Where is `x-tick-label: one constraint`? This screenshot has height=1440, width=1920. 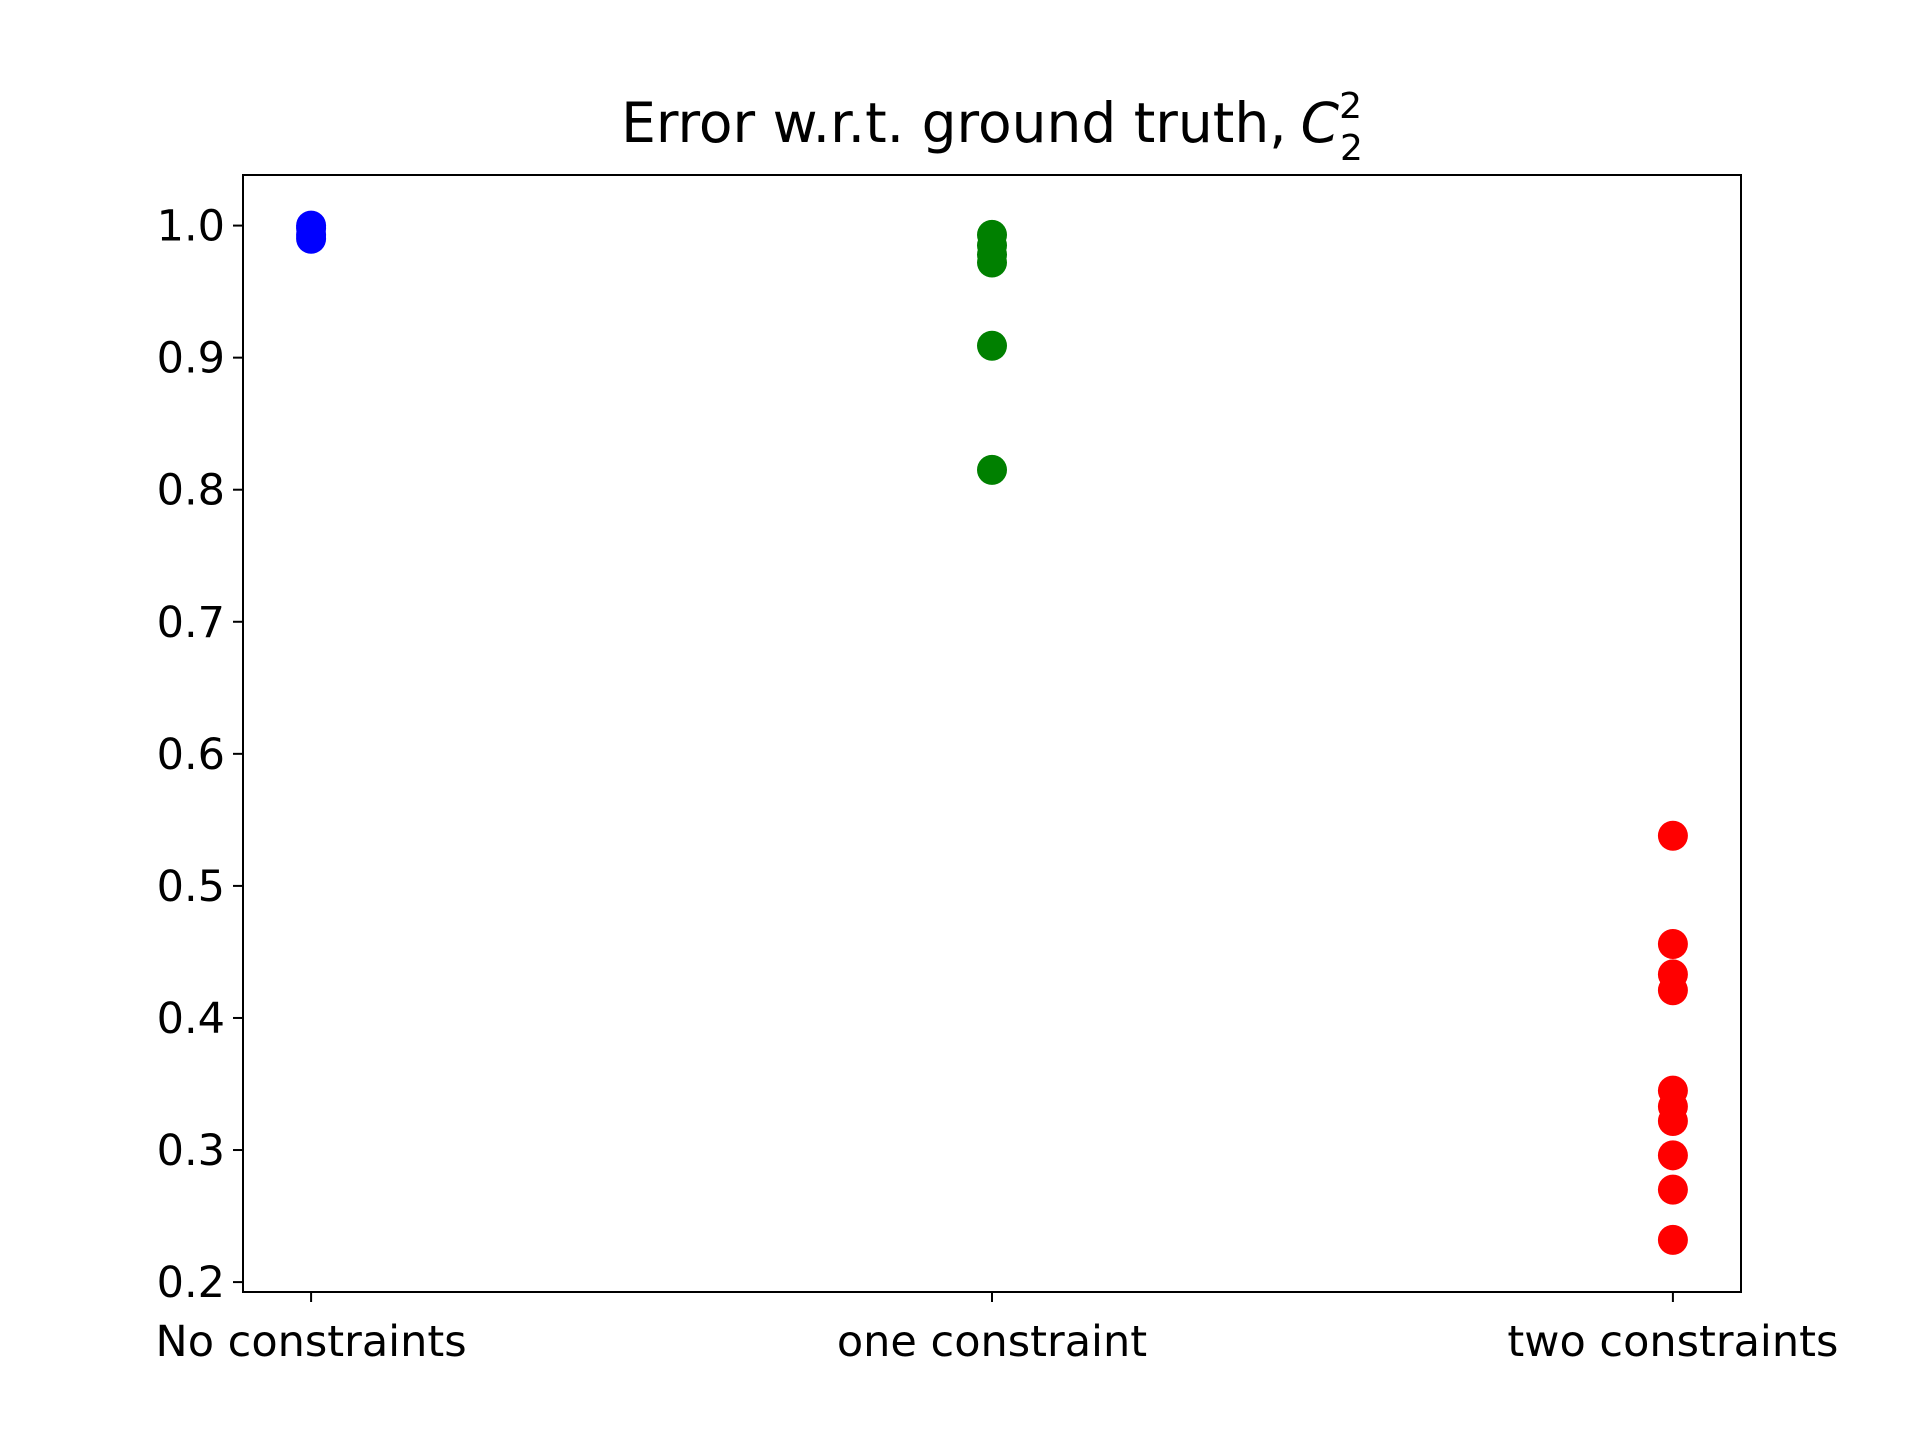 x-tick-label: one constraint is located at coordinates (992, 1342).